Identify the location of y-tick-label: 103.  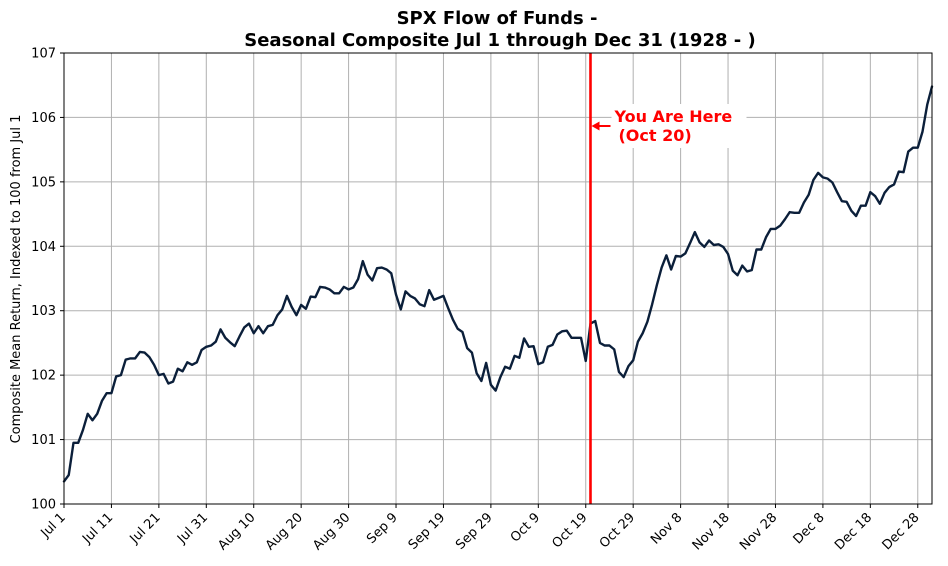
(43, 311).